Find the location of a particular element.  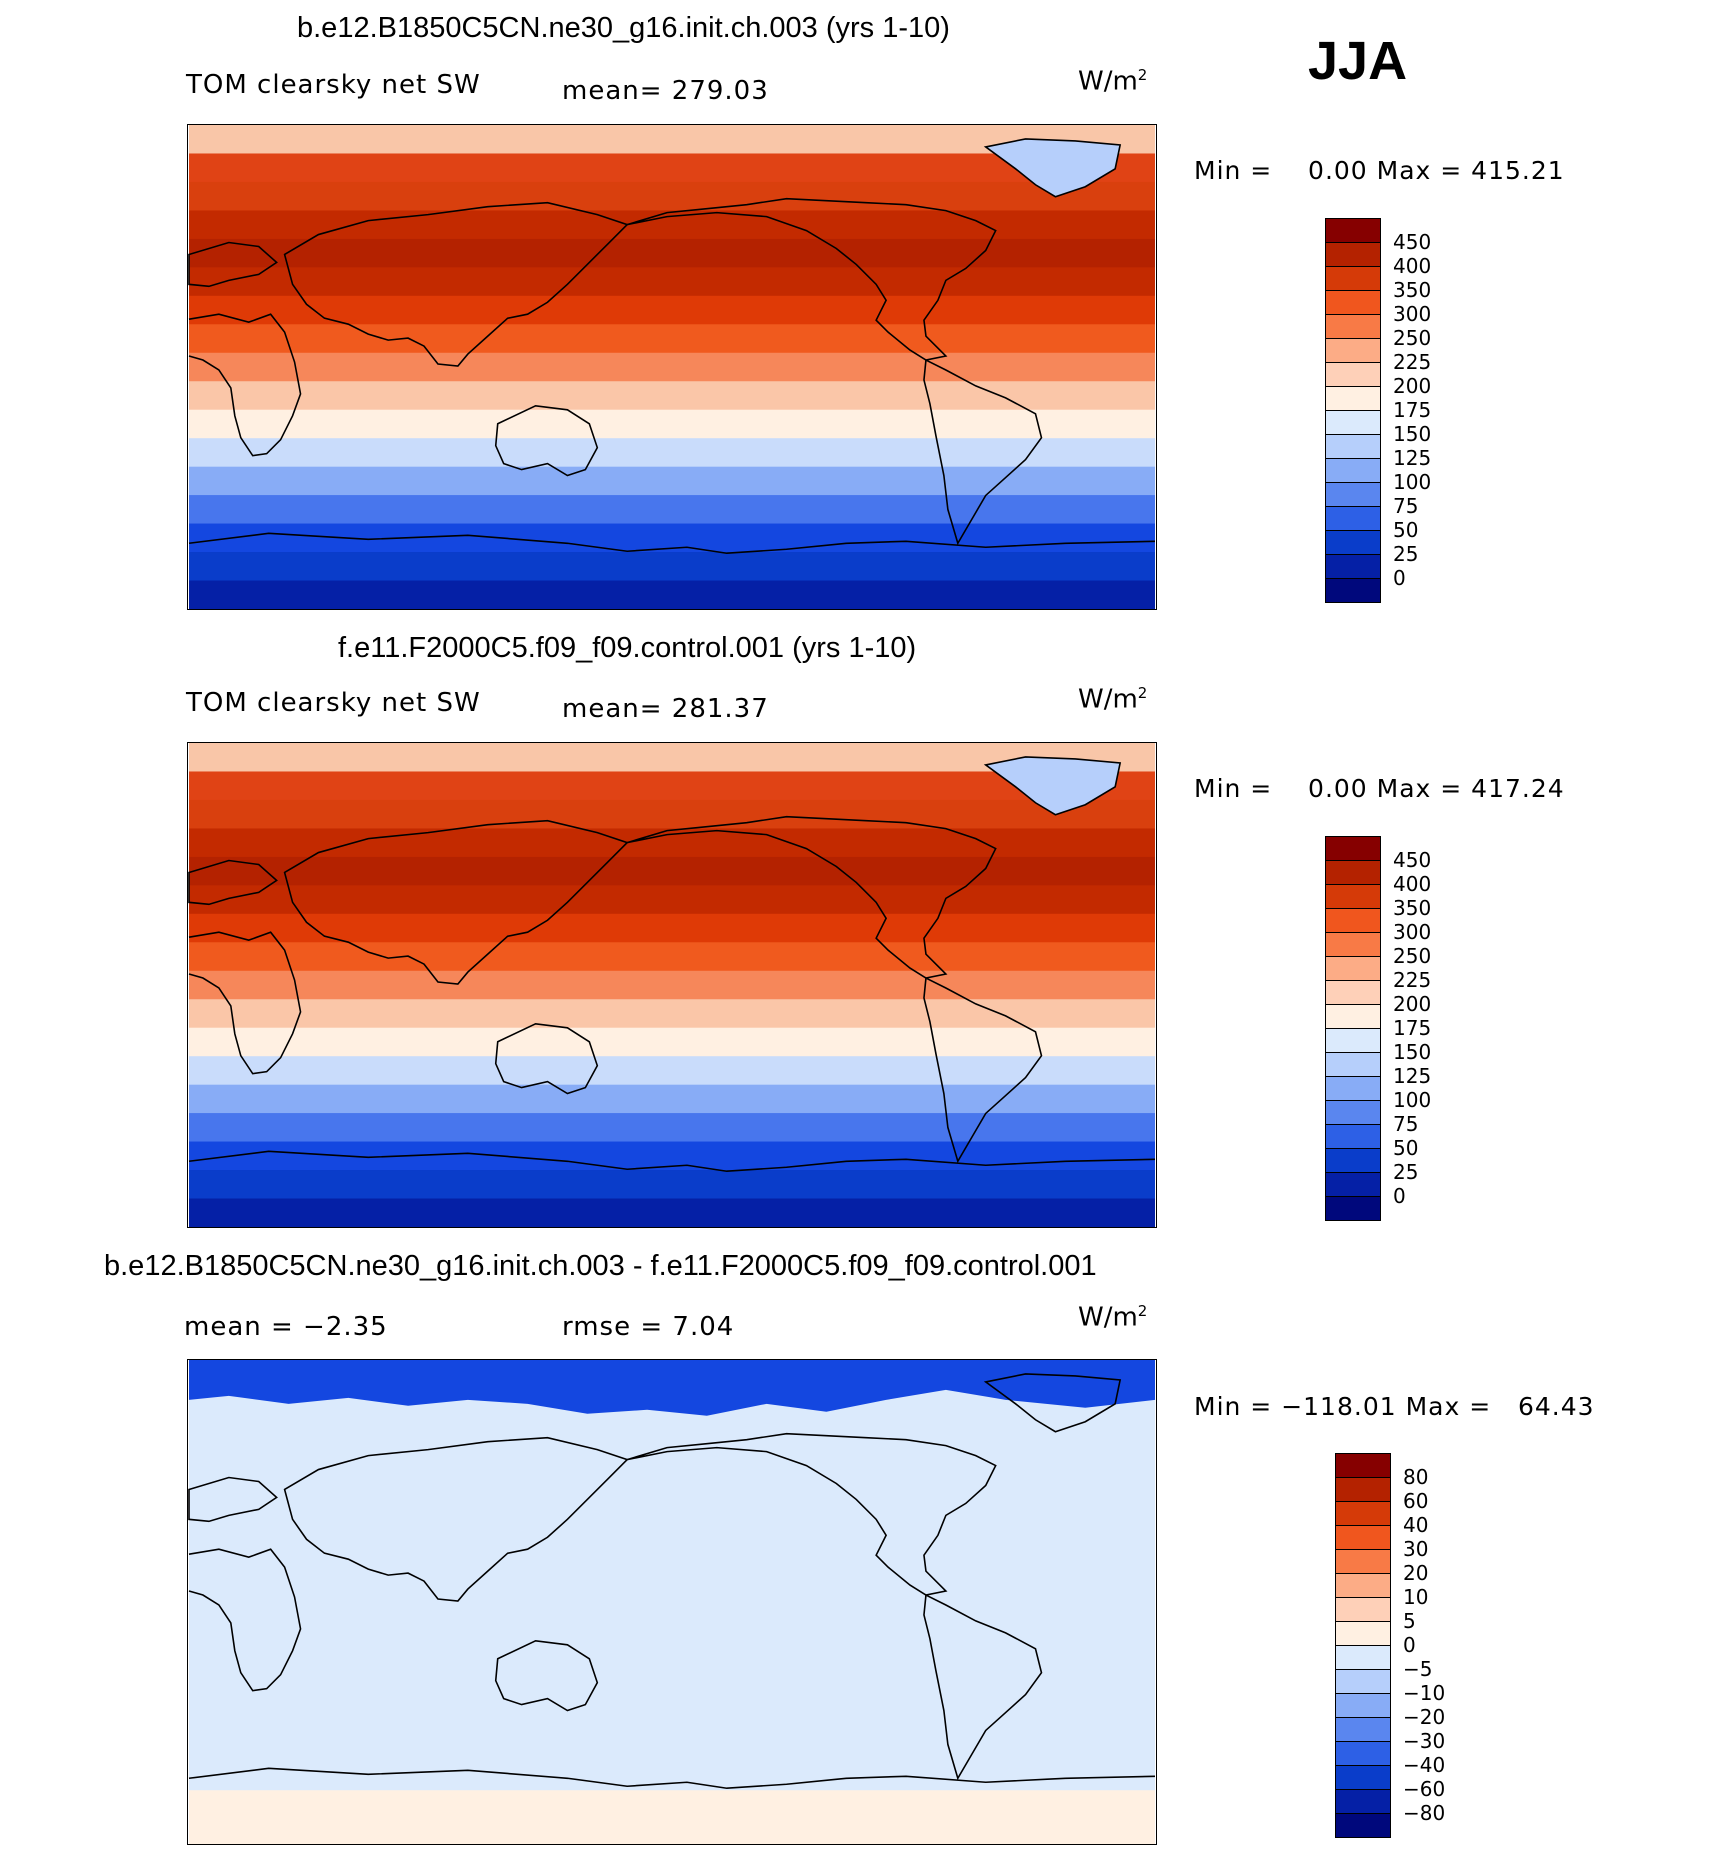

colorbar-tick-label: −60 is located at coordinates (1424, 1789).